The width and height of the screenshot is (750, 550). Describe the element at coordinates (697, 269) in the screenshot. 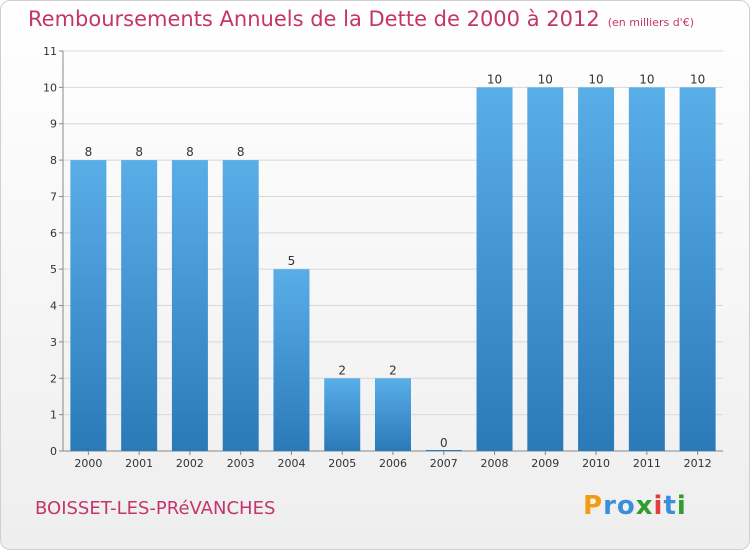

I see `bar-2012` at that location.